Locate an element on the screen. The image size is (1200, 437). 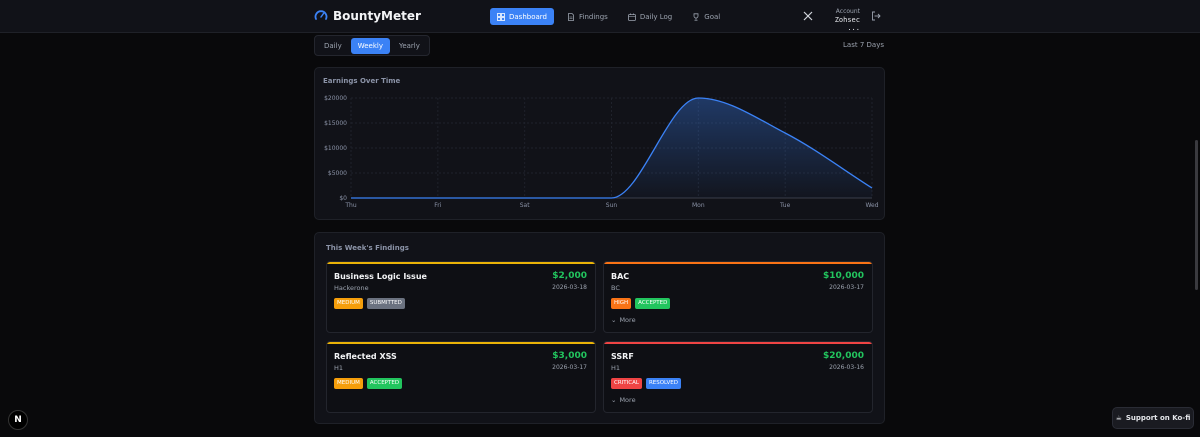
dashboard-icon is located at coordinates (501, 16).